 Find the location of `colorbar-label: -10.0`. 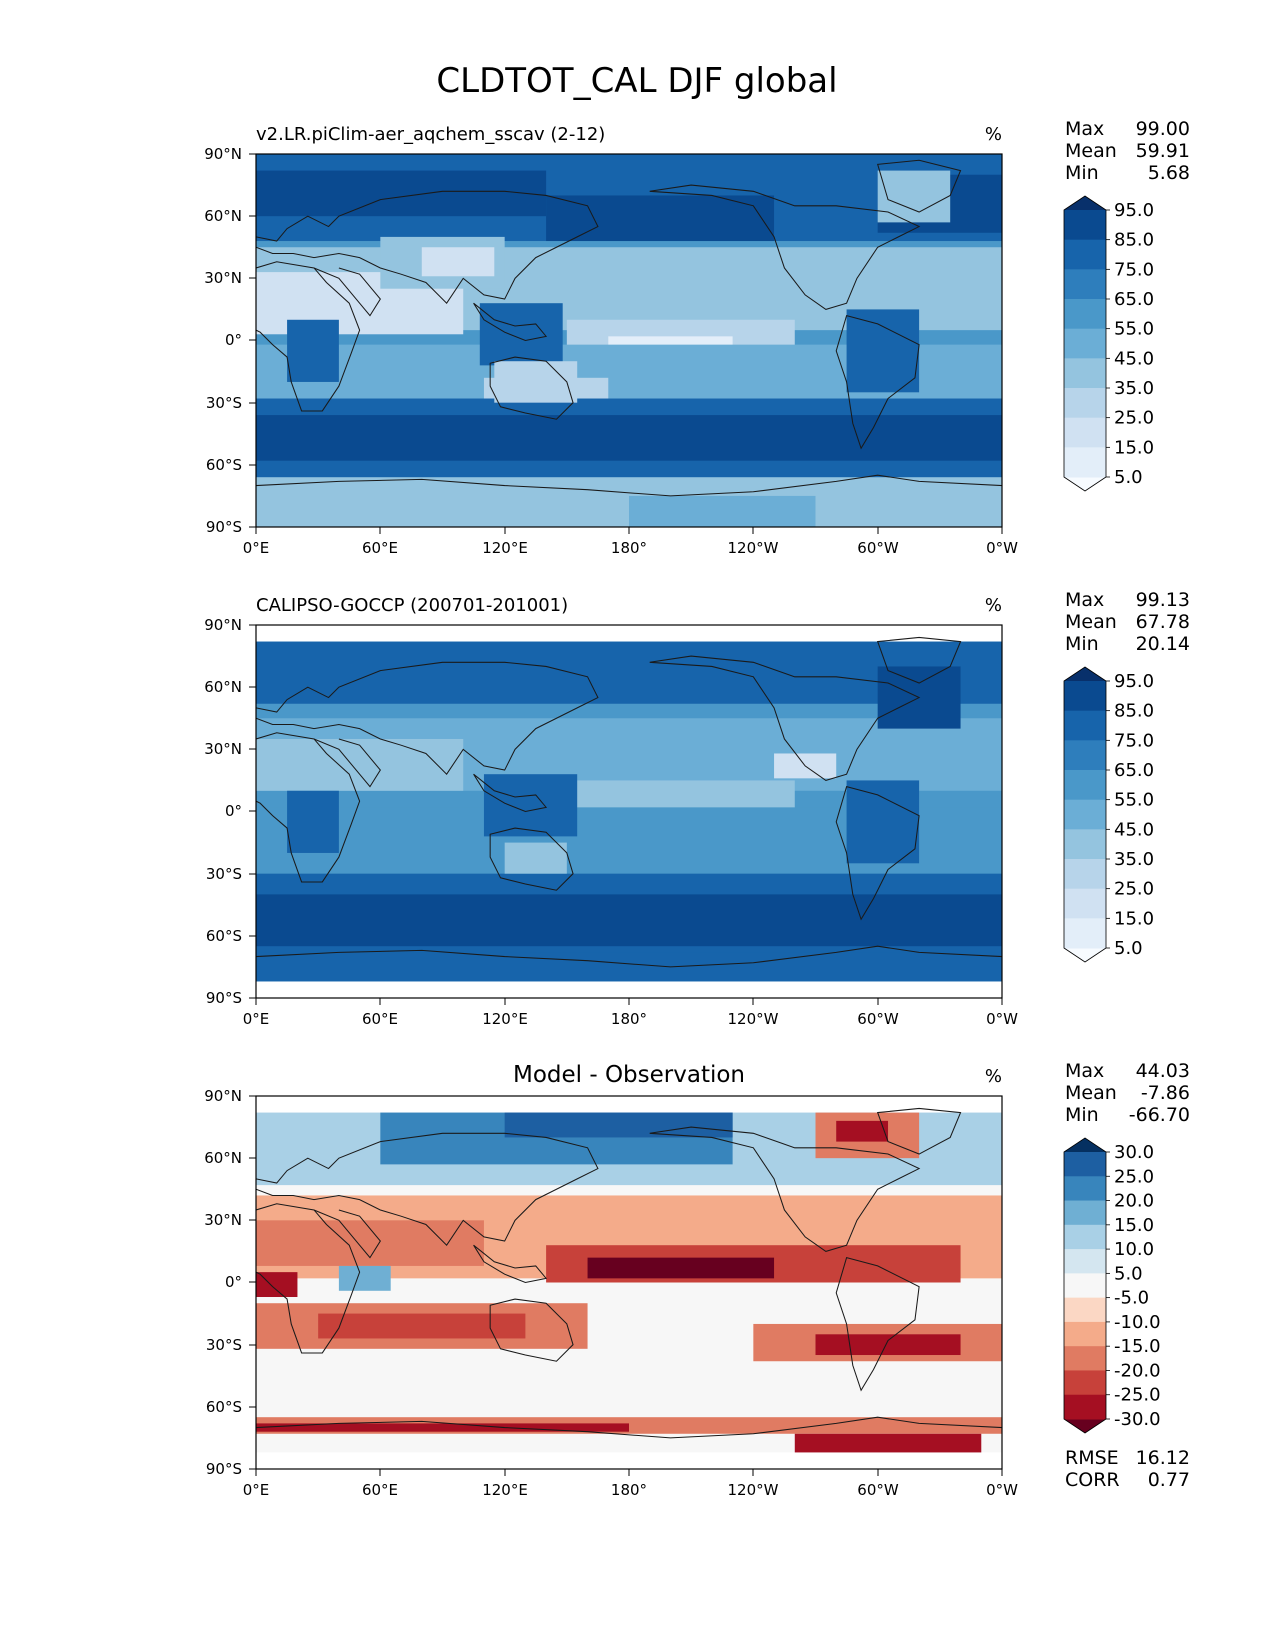

colorbar-label: -10.0 is located at coordinates (1137, 1322).